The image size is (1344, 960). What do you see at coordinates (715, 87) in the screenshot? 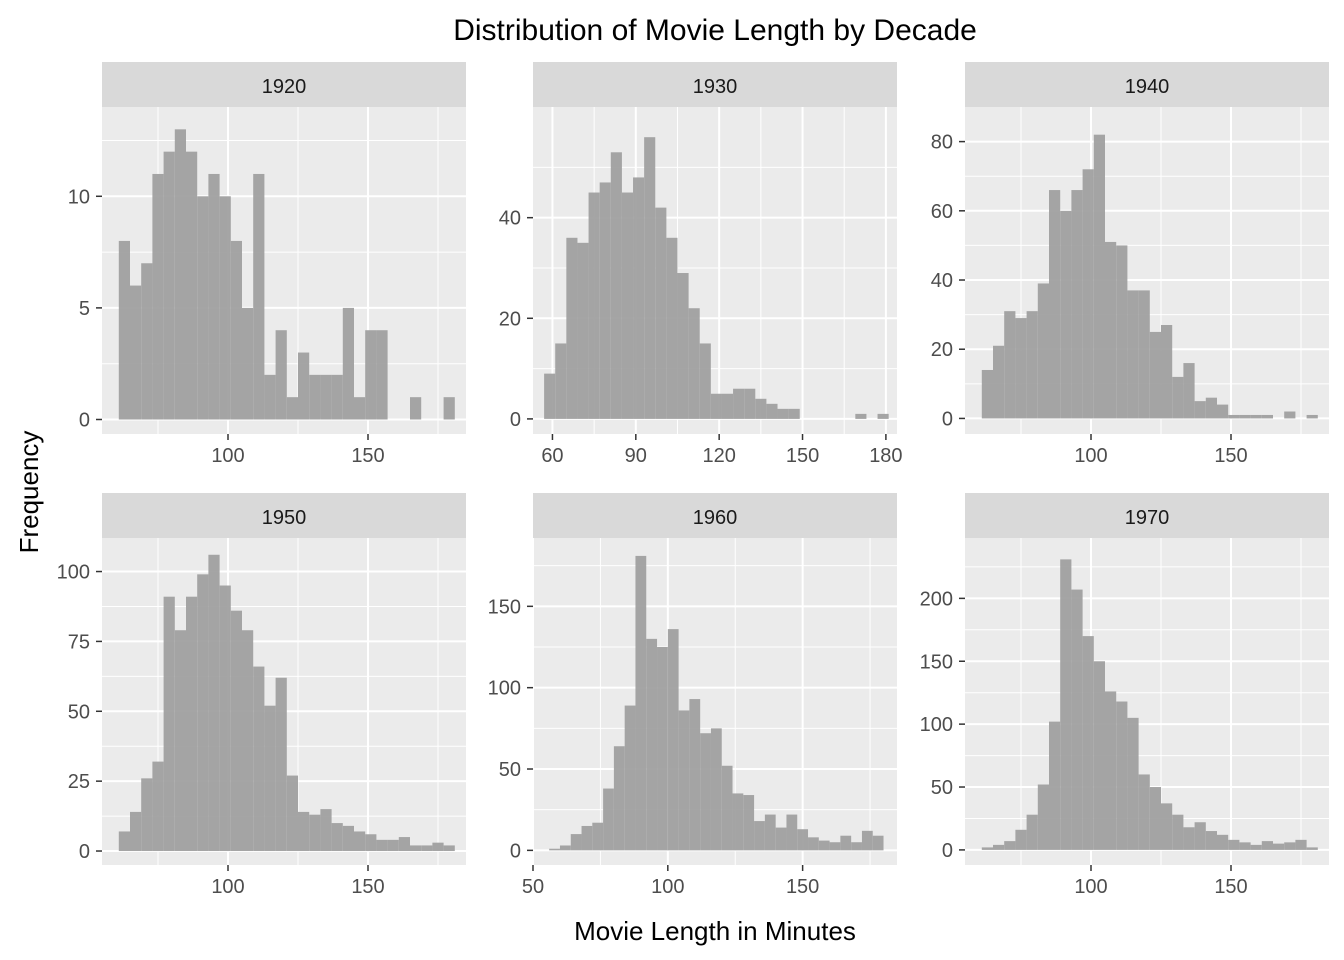
I see `facet-label: 1930` at bounding box center [715, 87].